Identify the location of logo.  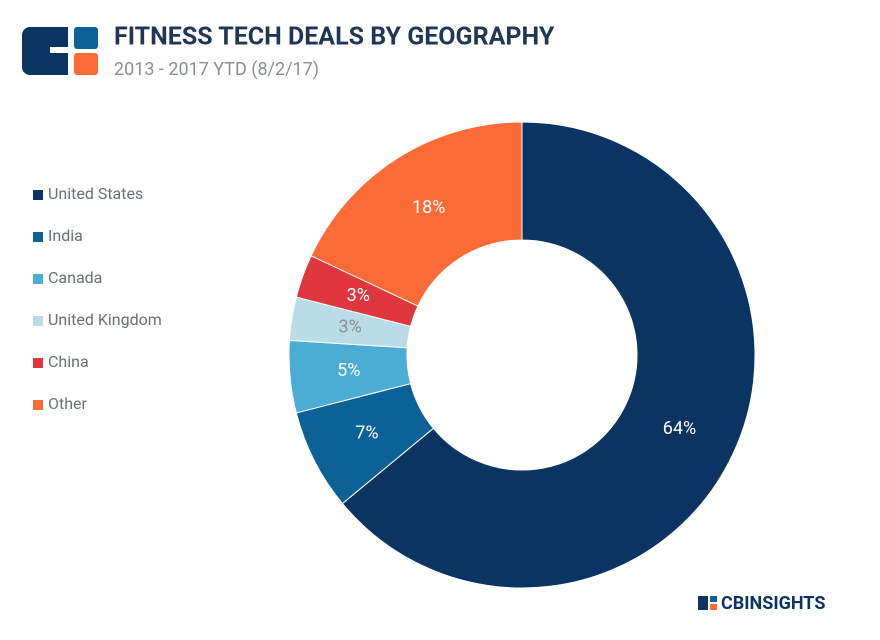
(60, 51).